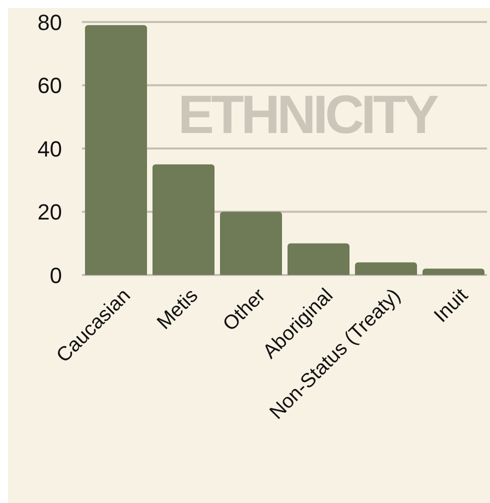 This screenshot has height=503, width=490. Describe the element at coordinates (50, 85) in the screenshot. I see `y-tick-label: 60` at that location.